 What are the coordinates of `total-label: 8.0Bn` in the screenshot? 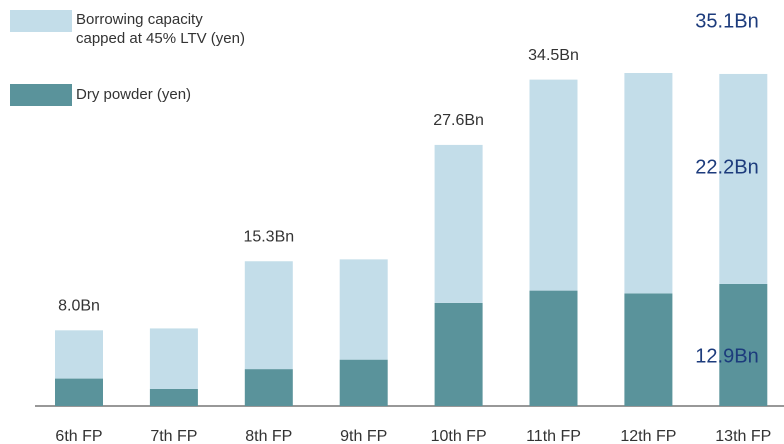 It's located at (79, 306).